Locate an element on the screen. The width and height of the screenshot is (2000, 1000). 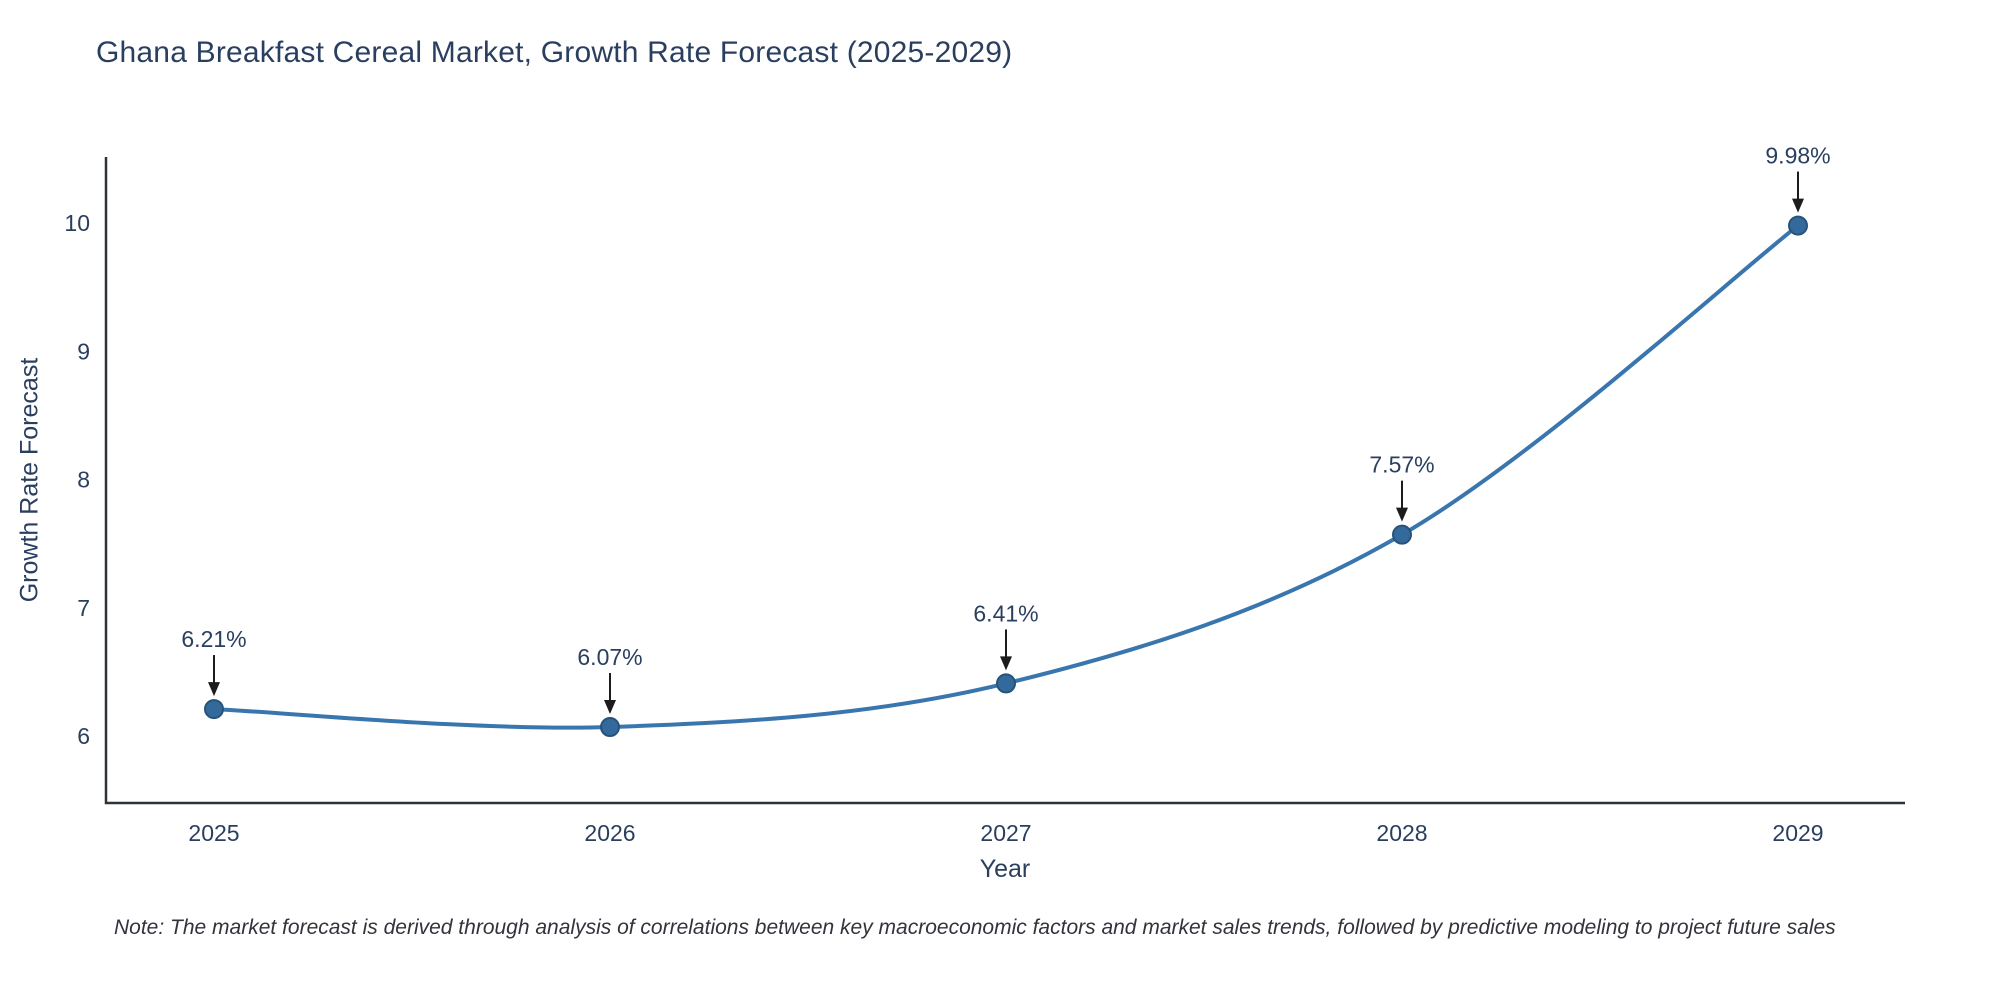
y-axis-title: Growth Rate Forecast is located at coordinates (29, 480).